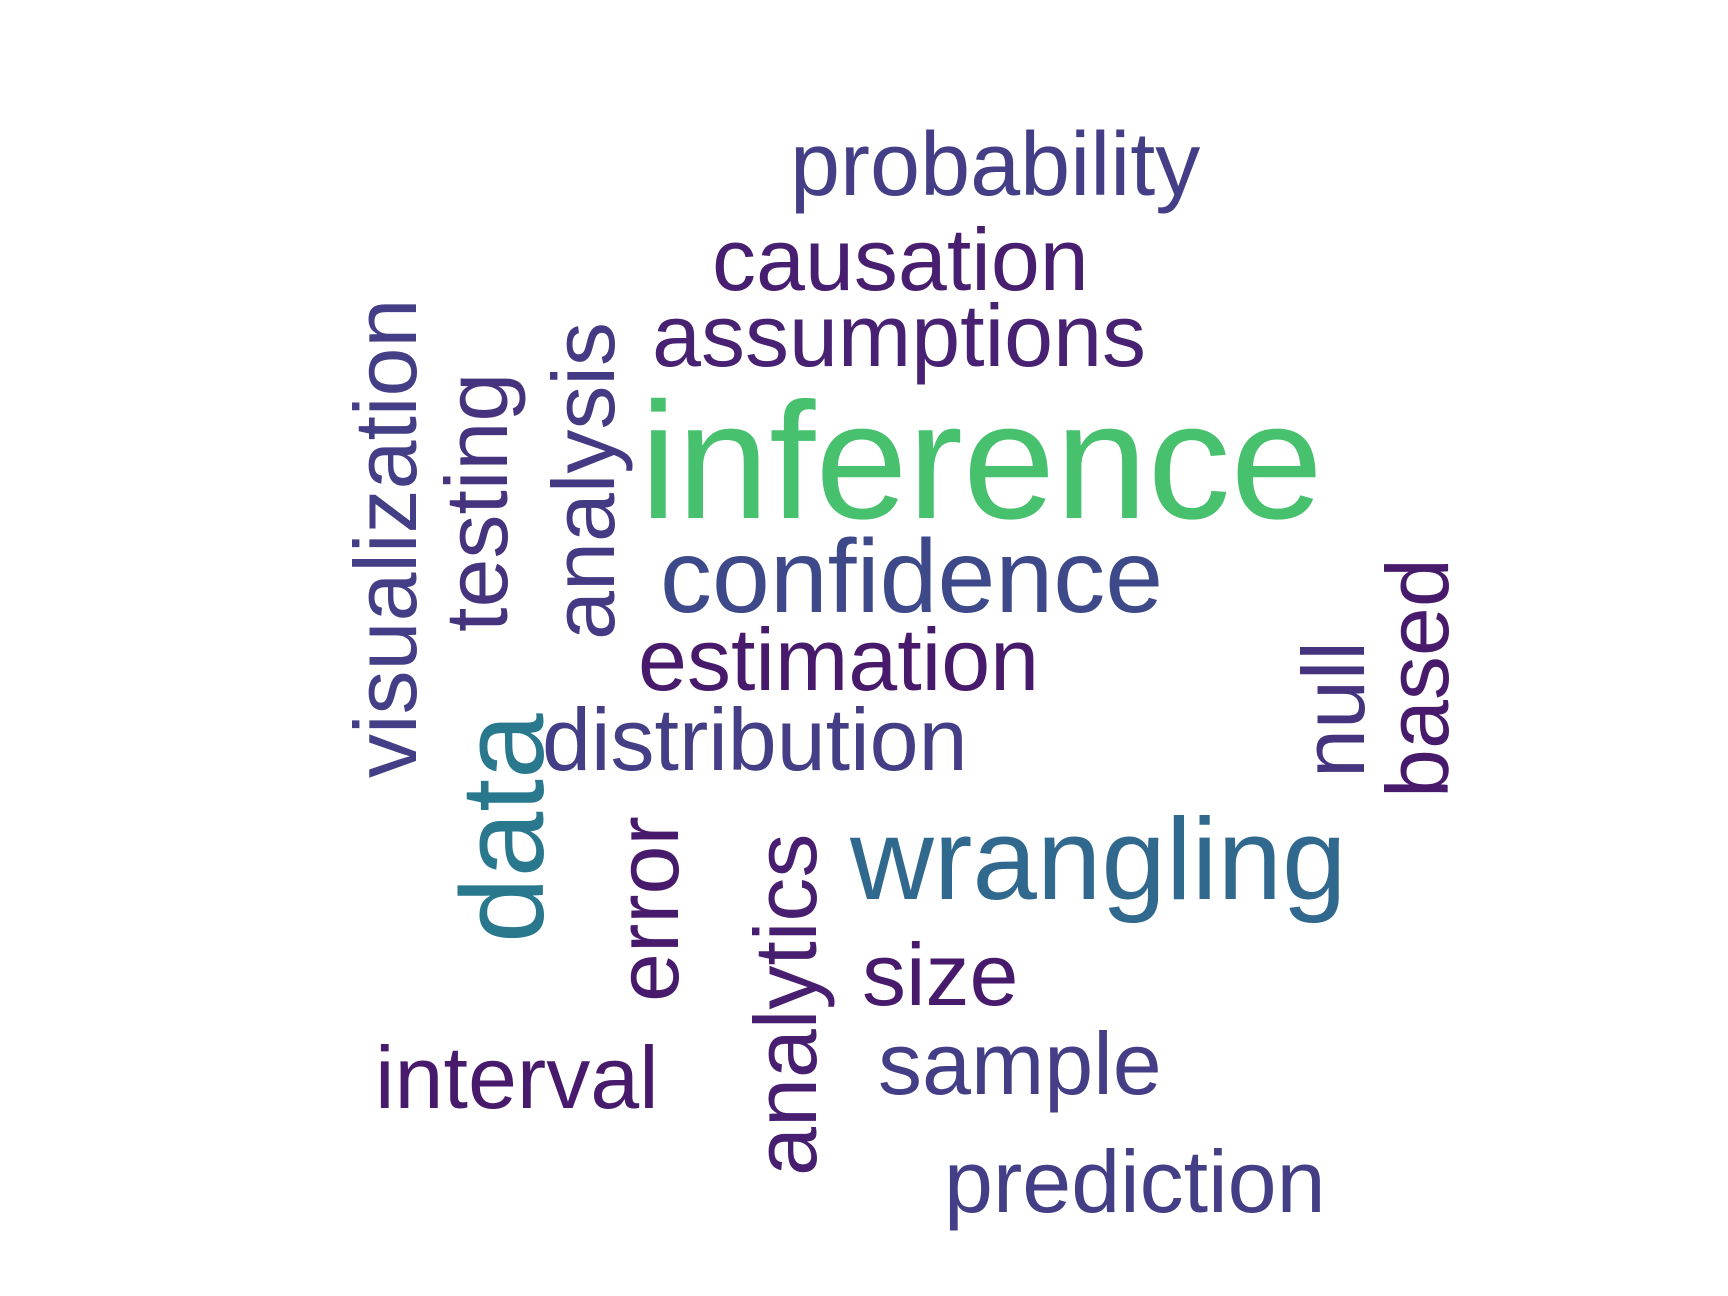  I want to click on word-confidence: confidence, so click(911, 577).